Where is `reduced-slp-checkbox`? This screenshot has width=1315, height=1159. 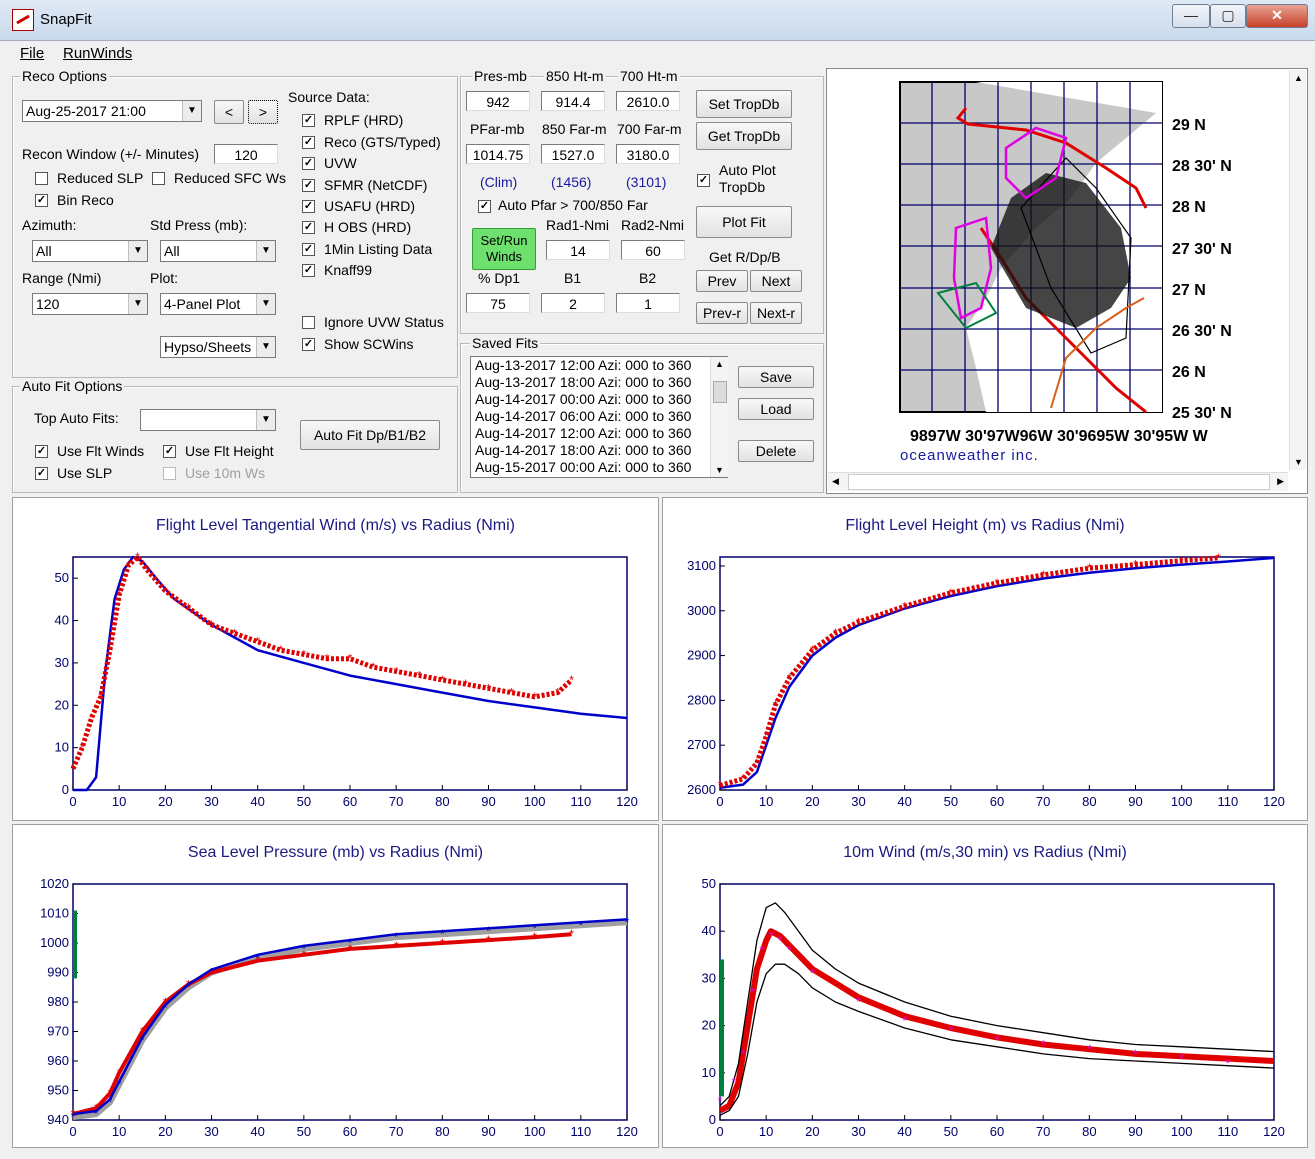 reduced-slp-checkbox is located at coordinates (41, 178).